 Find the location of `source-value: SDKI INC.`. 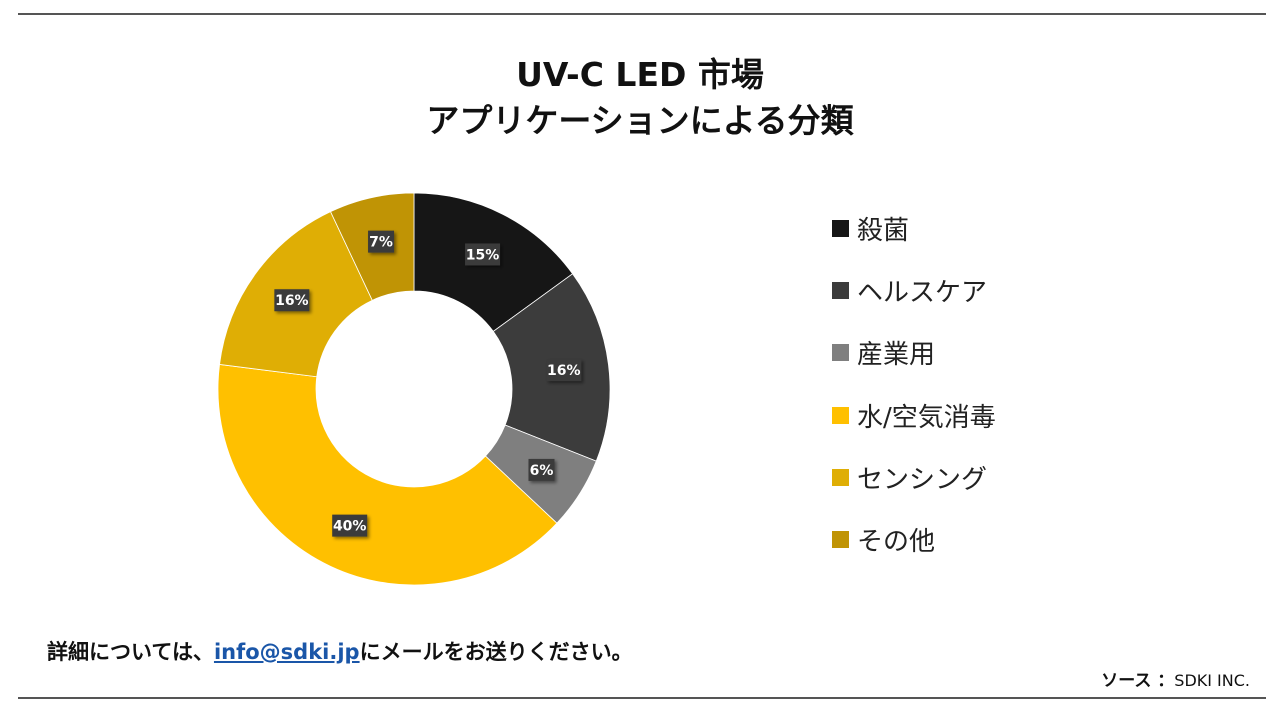

source-value: SDKI INC. is located at coordinates (1212, 680).